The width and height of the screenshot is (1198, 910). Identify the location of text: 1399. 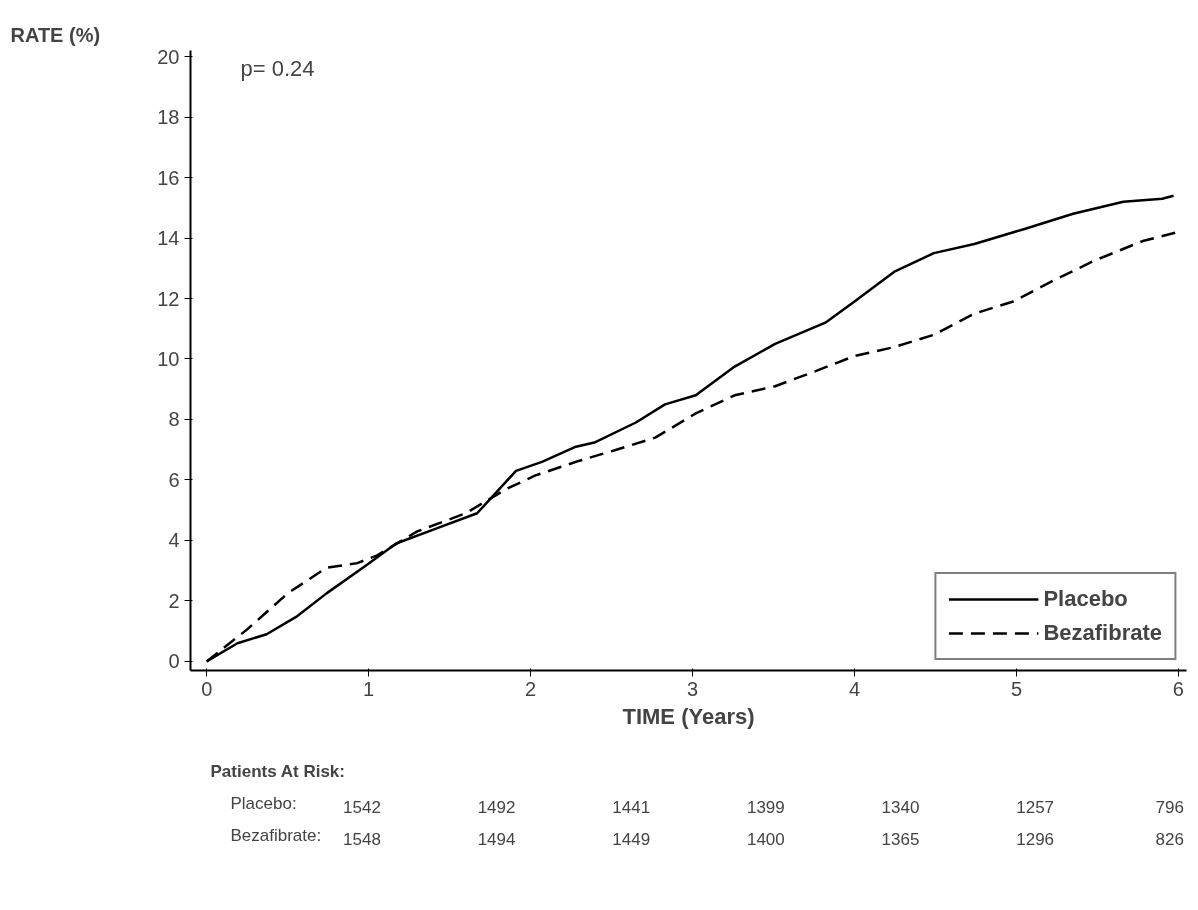
(765, 807).